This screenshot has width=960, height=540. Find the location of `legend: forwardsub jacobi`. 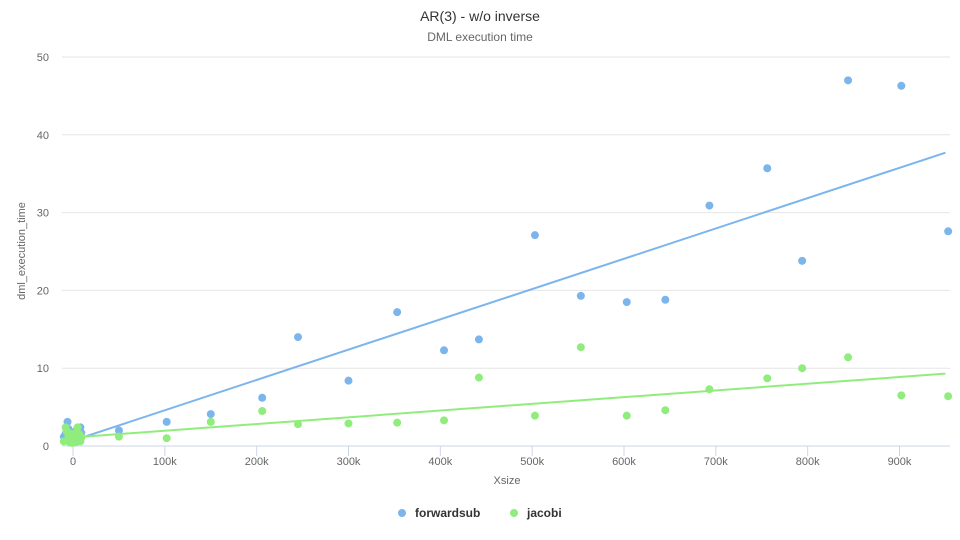

legend: forwardsub jacobi is located at coordinates (480, 513).